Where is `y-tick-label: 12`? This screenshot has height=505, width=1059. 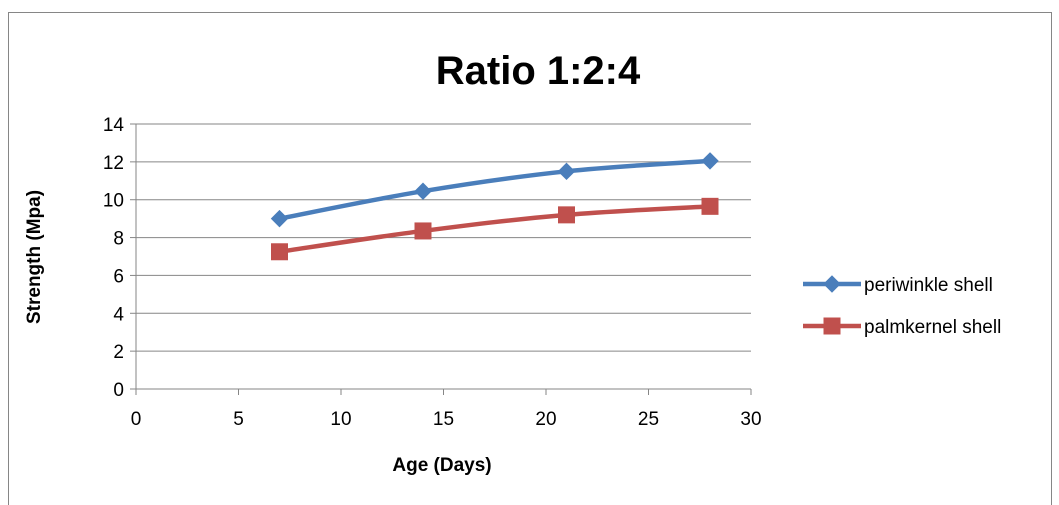
y-tick-label: 12 is located at coordinates (113, 163).